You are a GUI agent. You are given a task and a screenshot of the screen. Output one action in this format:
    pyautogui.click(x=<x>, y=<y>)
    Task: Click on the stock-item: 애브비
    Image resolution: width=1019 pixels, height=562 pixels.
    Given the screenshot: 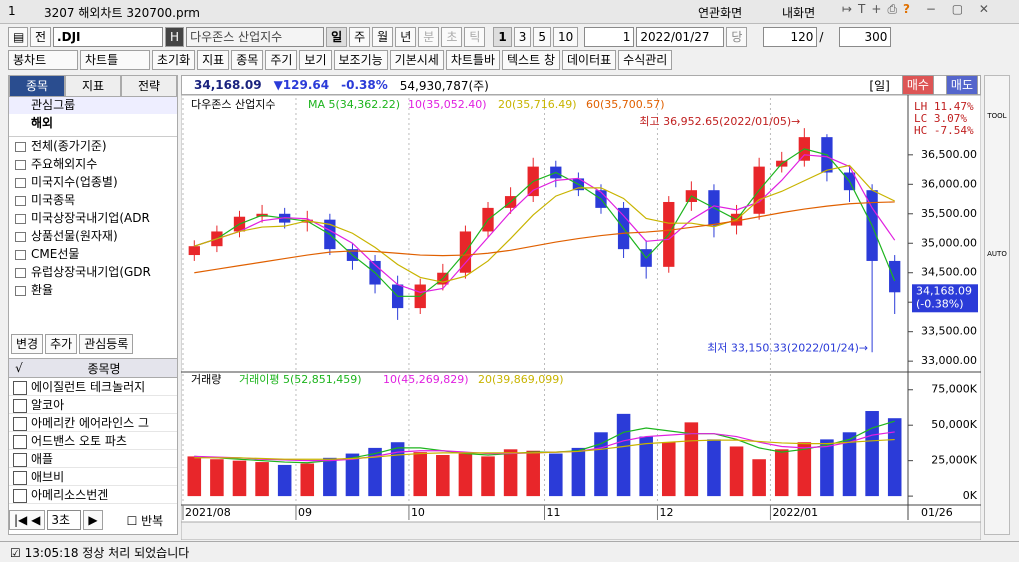 What is the action you would take?
    pyautogui.click(x=93, y=477)
    